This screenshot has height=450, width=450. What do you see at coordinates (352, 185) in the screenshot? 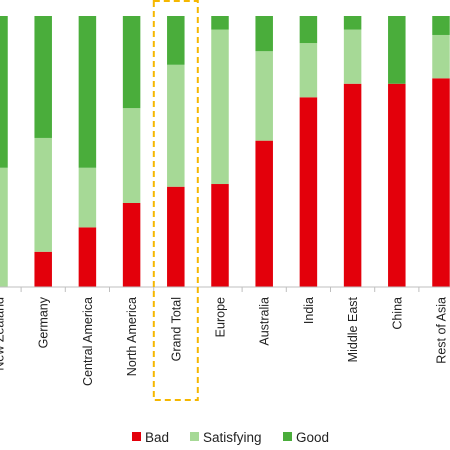
I see `bar-bad-middle-east` at bounding box center [352, 185].